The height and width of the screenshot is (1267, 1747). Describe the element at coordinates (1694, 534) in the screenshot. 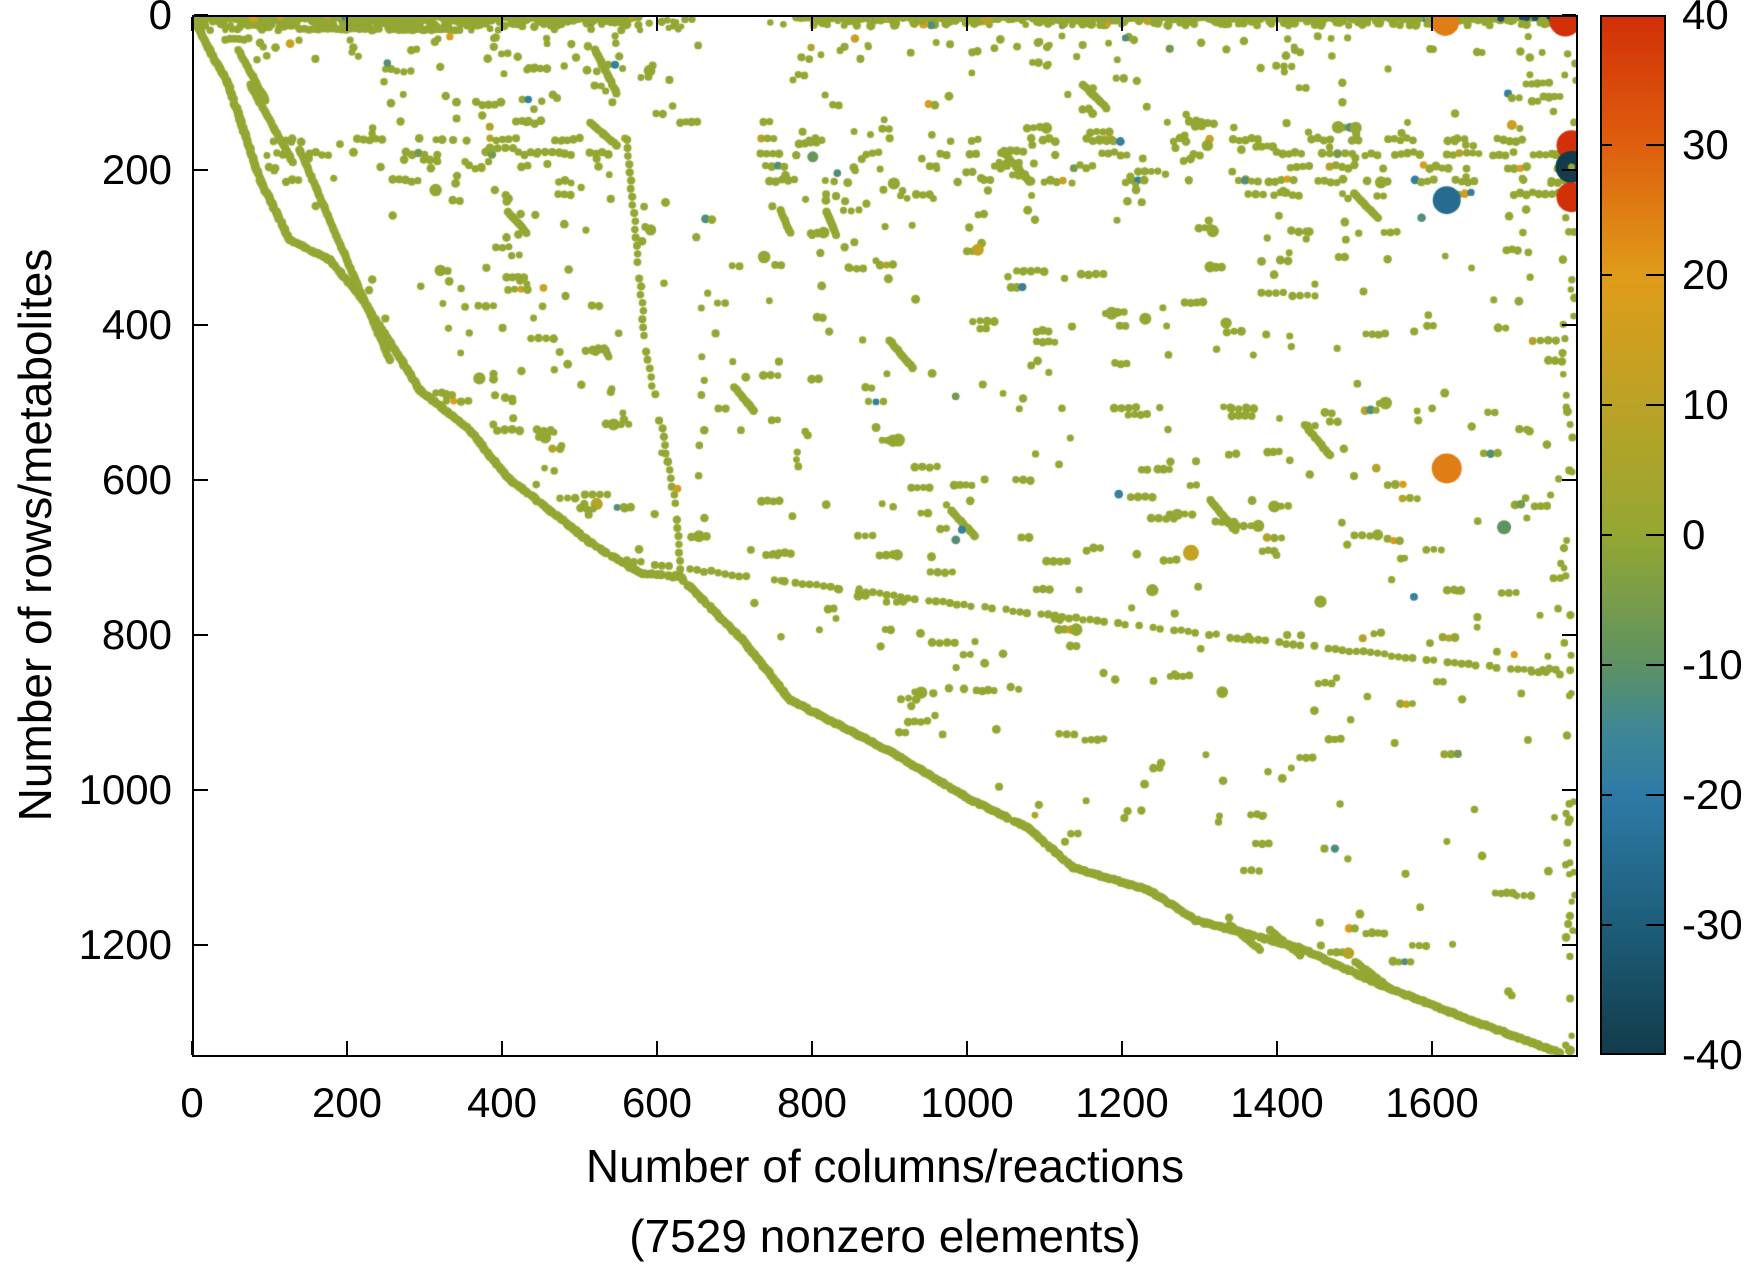

I see `colorbar-tick-label: 0` at that location.